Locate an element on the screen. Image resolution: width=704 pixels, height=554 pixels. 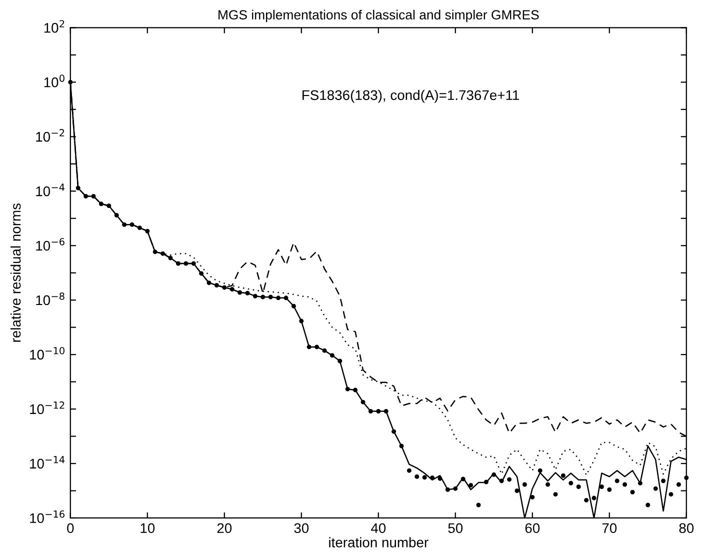
y-tick-label: 10$^{2}$ is located at coordinates (54, 26).